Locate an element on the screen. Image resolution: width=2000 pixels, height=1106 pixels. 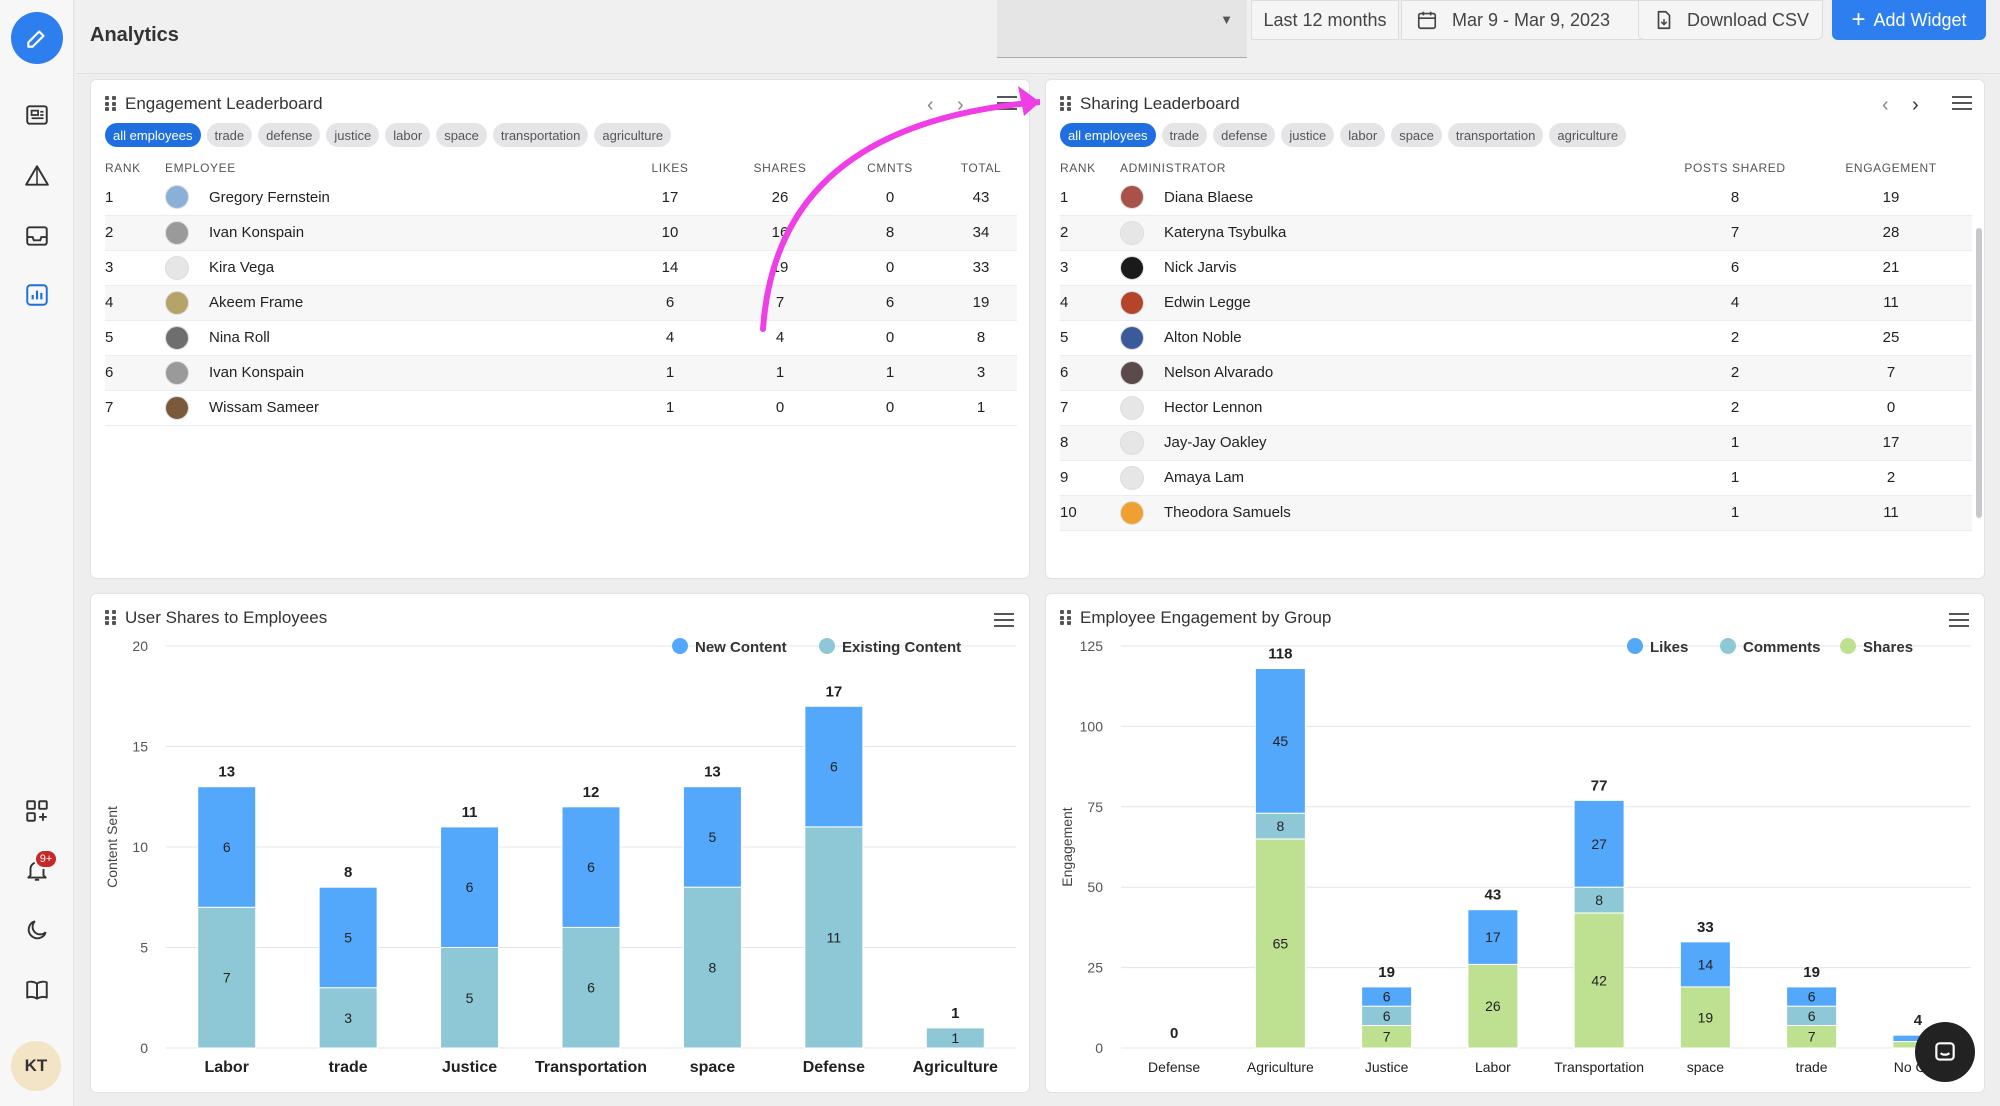
scrollbar is located at coordinates (1979, 373).